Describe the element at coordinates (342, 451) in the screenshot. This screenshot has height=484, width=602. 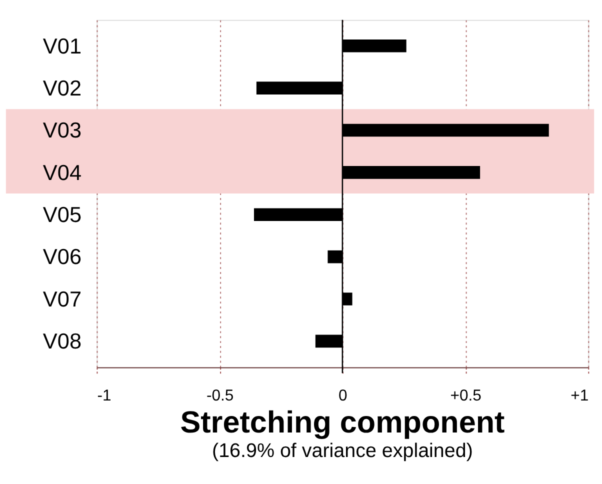
I see `text: (16.9% of variance explained)` at that location.